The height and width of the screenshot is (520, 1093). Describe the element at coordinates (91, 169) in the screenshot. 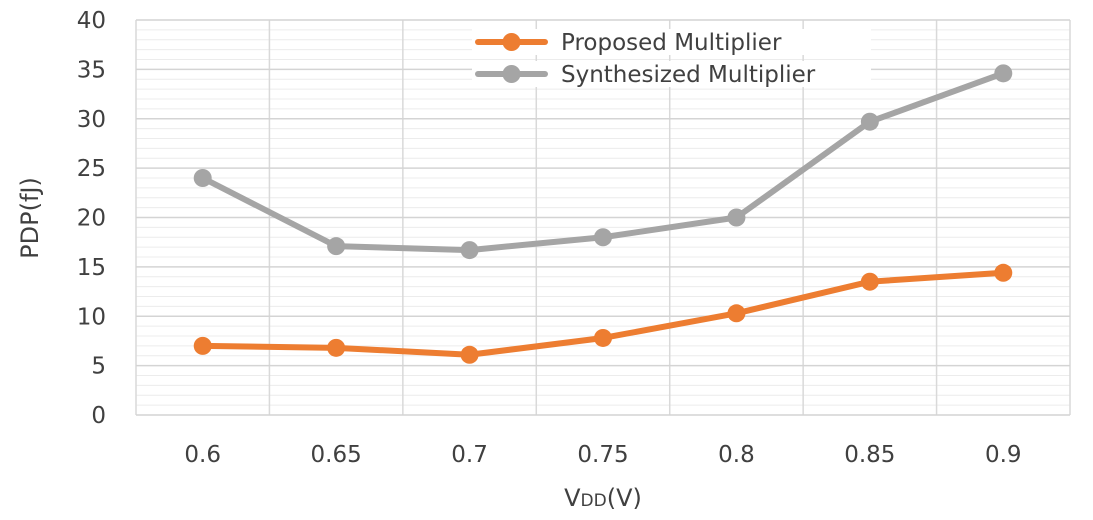

I see `y-tick-label: 25` at that location.